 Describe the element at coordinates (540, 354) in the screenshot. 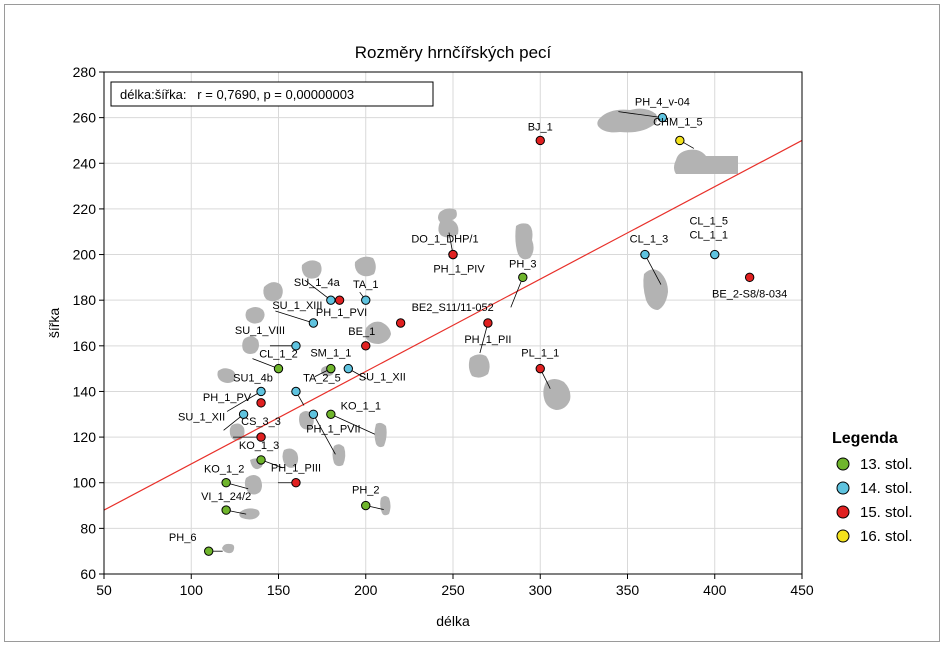

I see `point-label: PL_1_1` at that location.